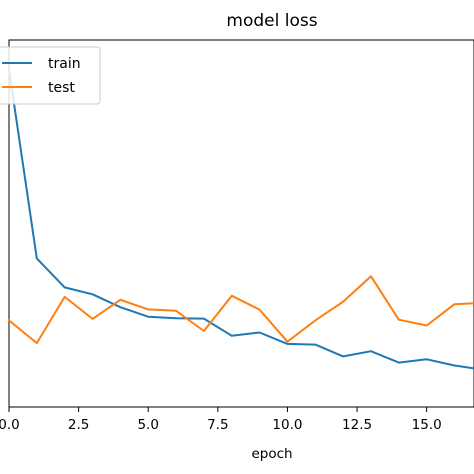 Image resolution: width=474 pixels, height=474 pixels. Describe the element at coordinates (10, 425) in the screenshot. I see `x-tick-label: 0.0` at that location.